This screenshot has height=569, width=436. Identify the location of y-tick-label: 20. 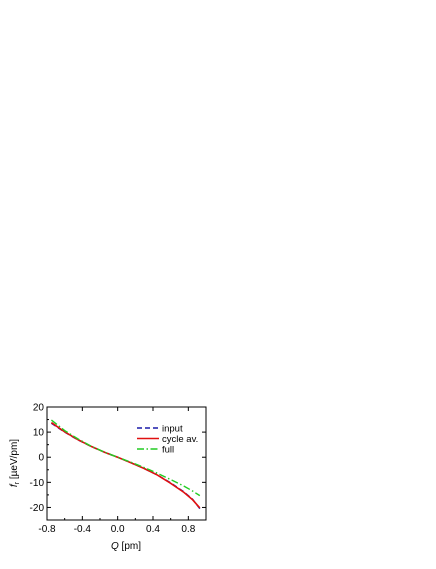
(39, 408).